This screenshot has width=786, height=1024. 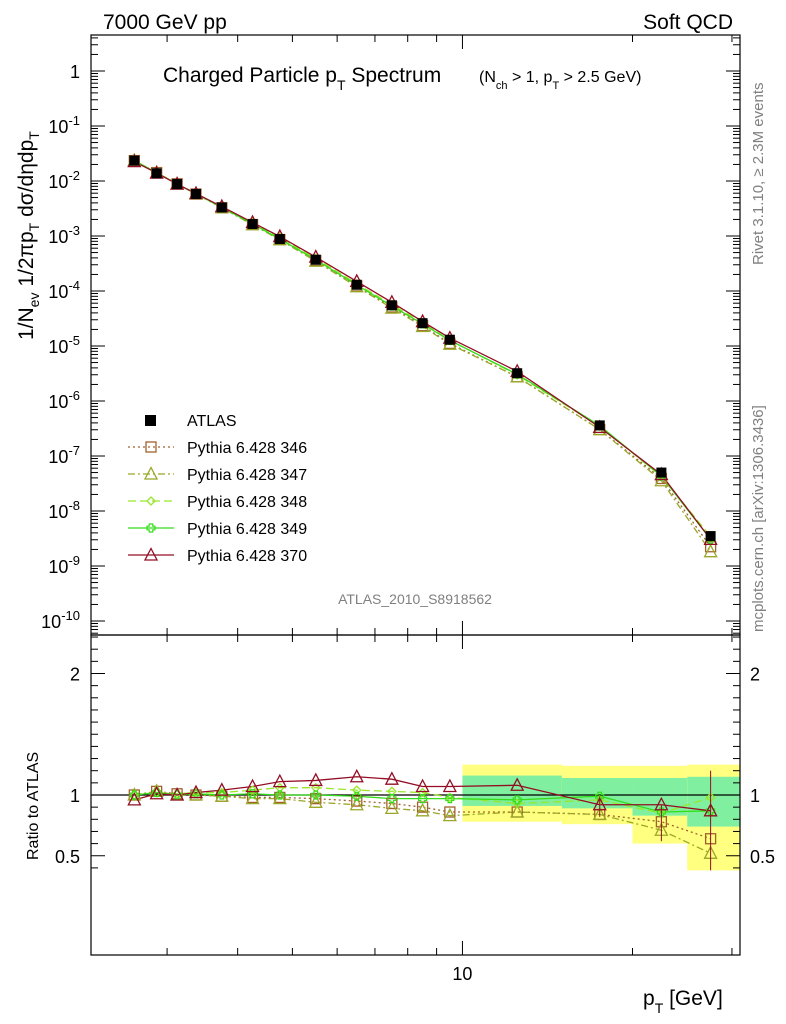 I want to click on svg-text: (Nch > 1, pT > 2.5 GeV), so click(x=560, y=80).